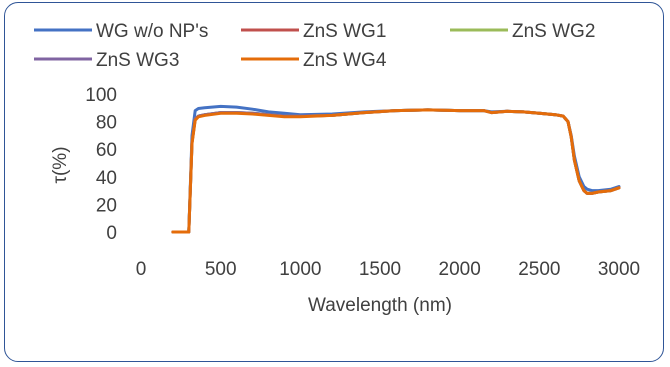 This screenshot has width=670, height=367. What do you see at coordinates (106, 178) in the screenshot?
I see `y-tick-label: 40` at bounding box center [106, 178].